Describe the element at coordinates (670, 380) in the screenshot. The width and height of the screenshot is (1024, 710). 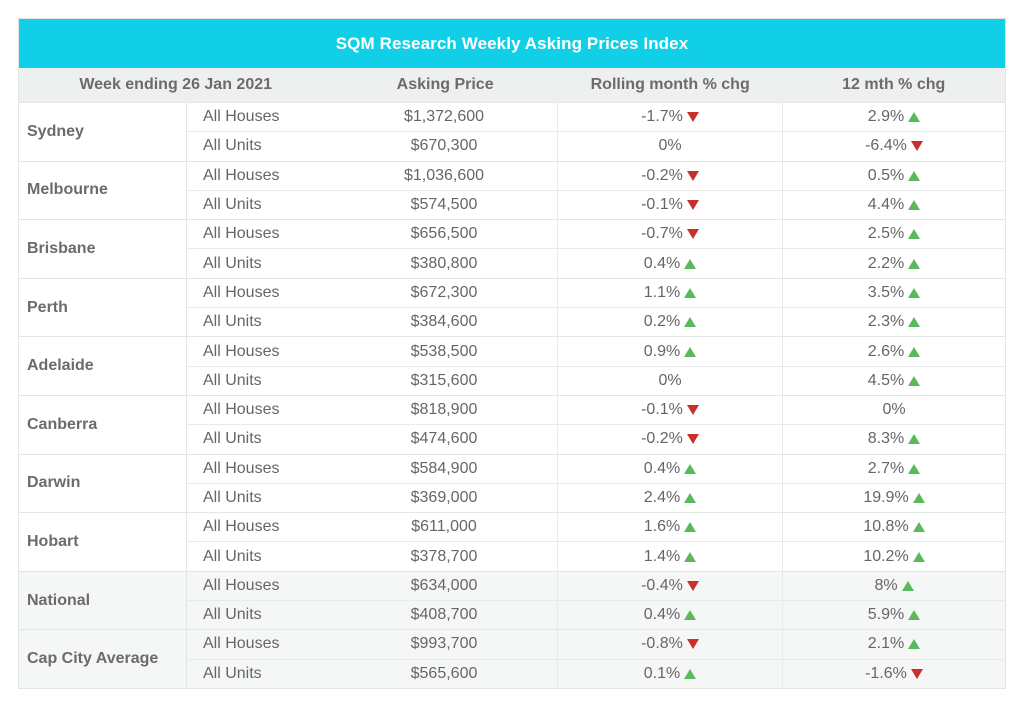
I see `rolling-month-change-value: 0%` at that location.